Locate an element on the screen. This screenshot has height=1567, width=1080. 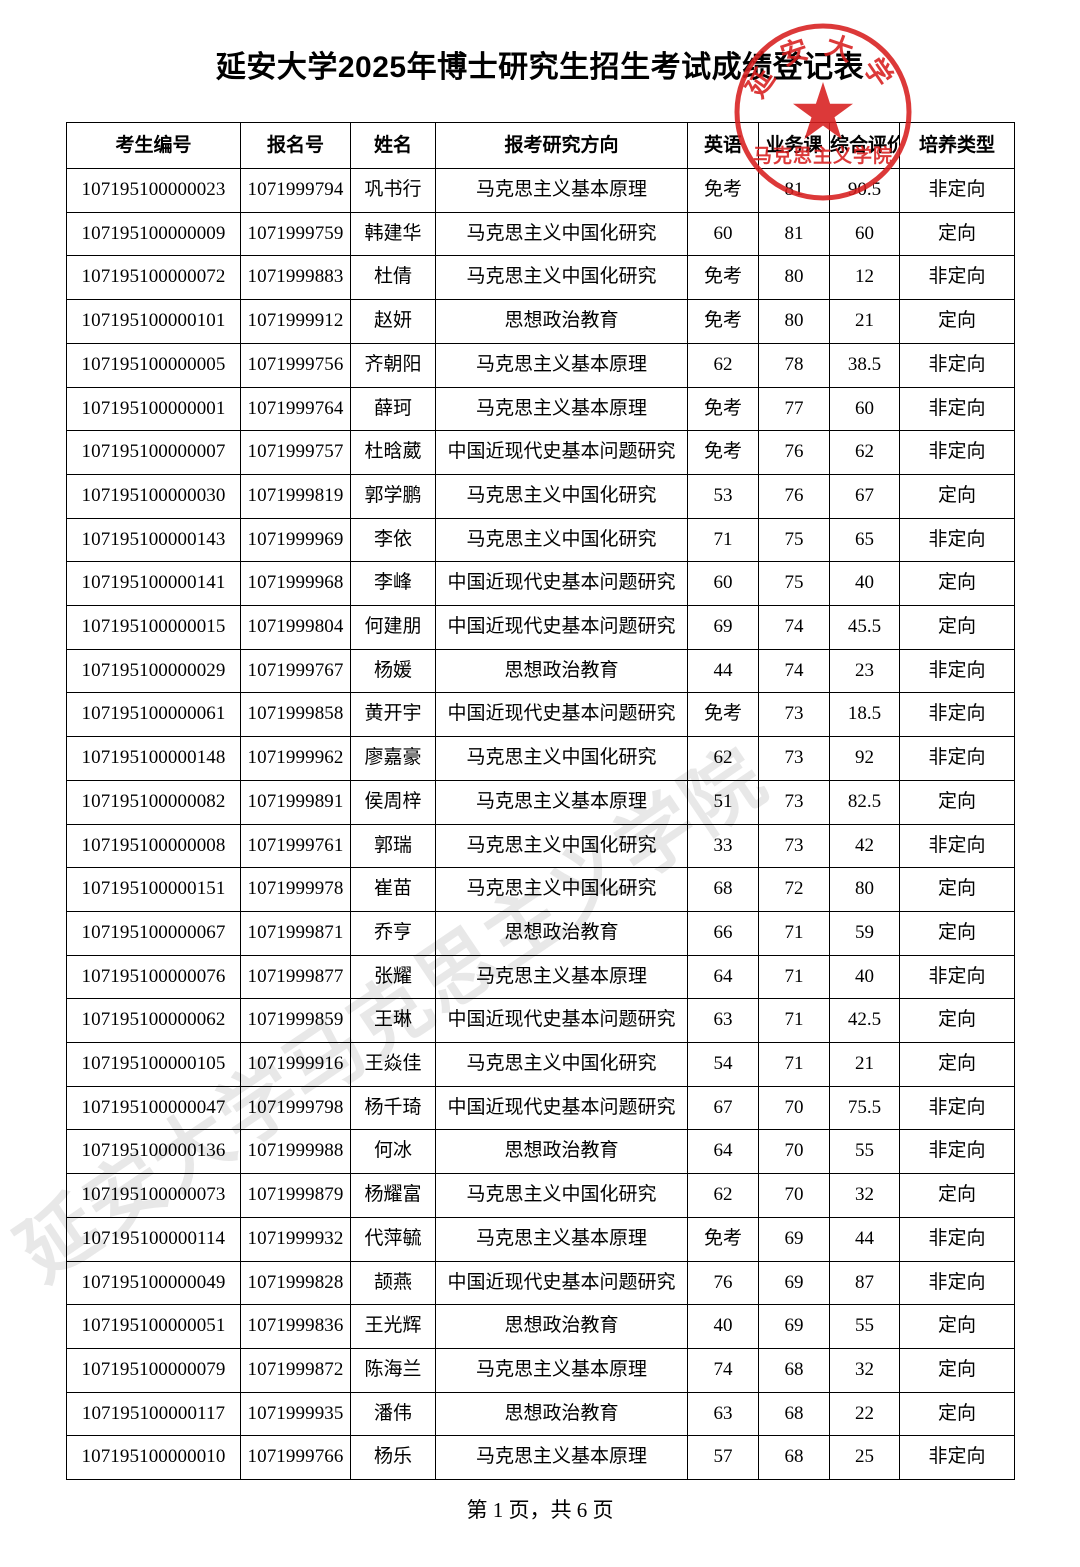
cell-comprehensive-evaluation: 32 is located at coordinates (864, 1370).